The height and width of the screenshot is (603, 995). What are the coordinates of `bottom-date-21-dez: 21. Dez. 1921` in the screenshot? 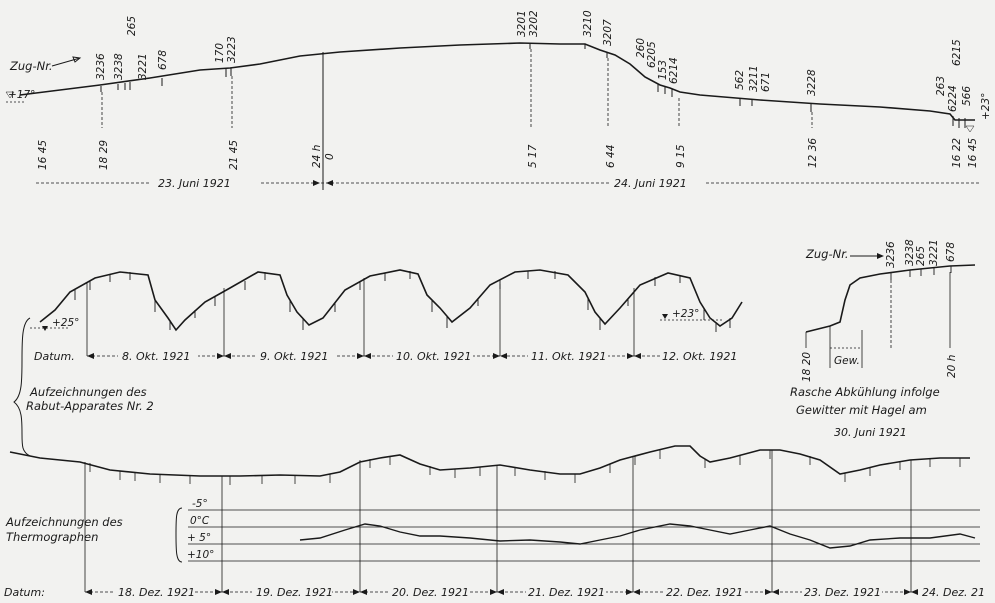 It's located at (566, 592).